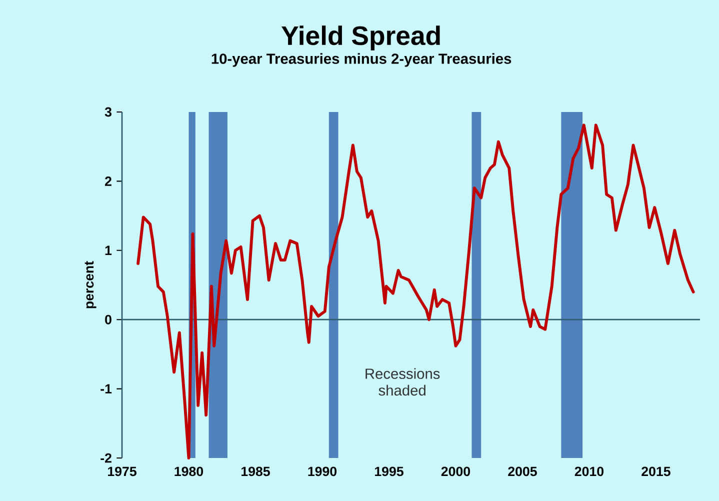 The image size is (719, 501). What do you see at coordinates (362, 60) in the screenshot?
I see `chart-subtitle: 10-year Treasuries minus 2-year Treasuries` at bounding box center [362, 60].